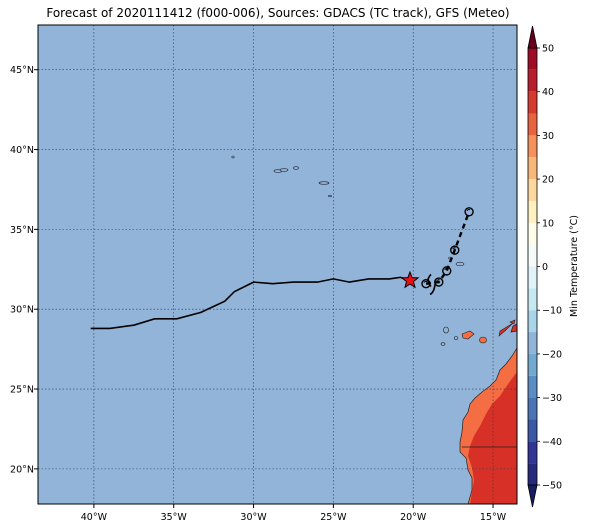 The image size is (592, 529). Describe the element at coordinates (548, 223) in the screenshot. I see `colorbar-tick-label: 10` at that location.